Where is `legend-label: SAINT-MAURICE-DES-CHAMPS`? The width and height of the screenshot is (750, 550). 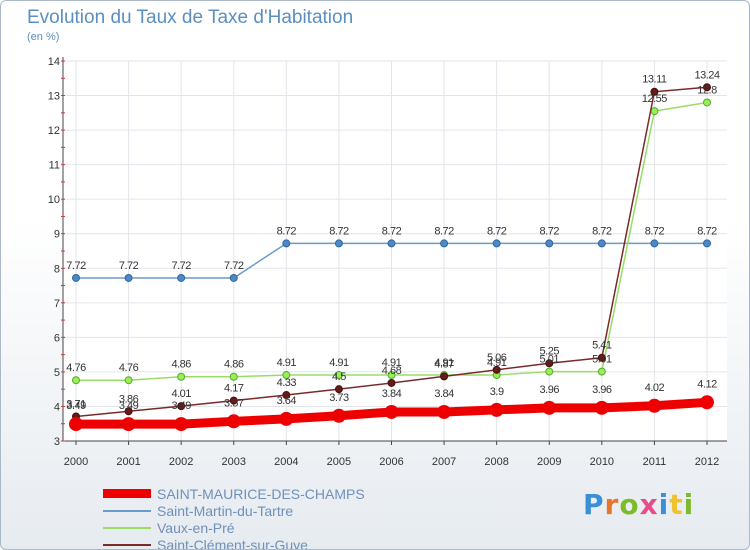
legend-label: SAINT-MAURICE-DES-CHAMPS is located at coordinates (261, 493).